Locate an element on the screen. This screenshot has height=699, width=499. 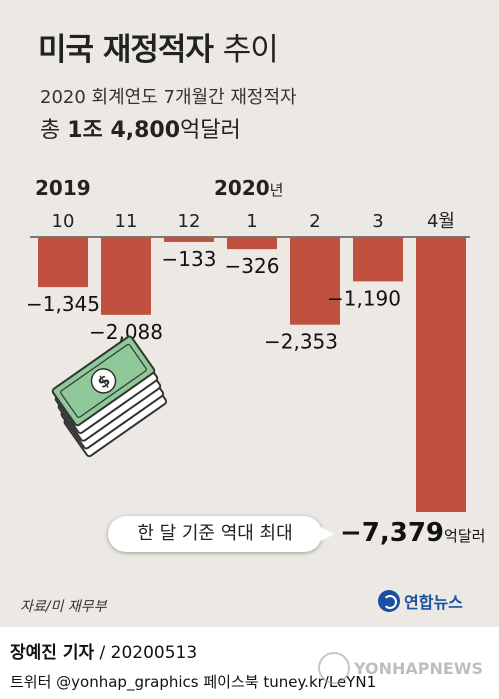
yonhap-logo: 연합뉴스 is located at coordinates (420, 601).